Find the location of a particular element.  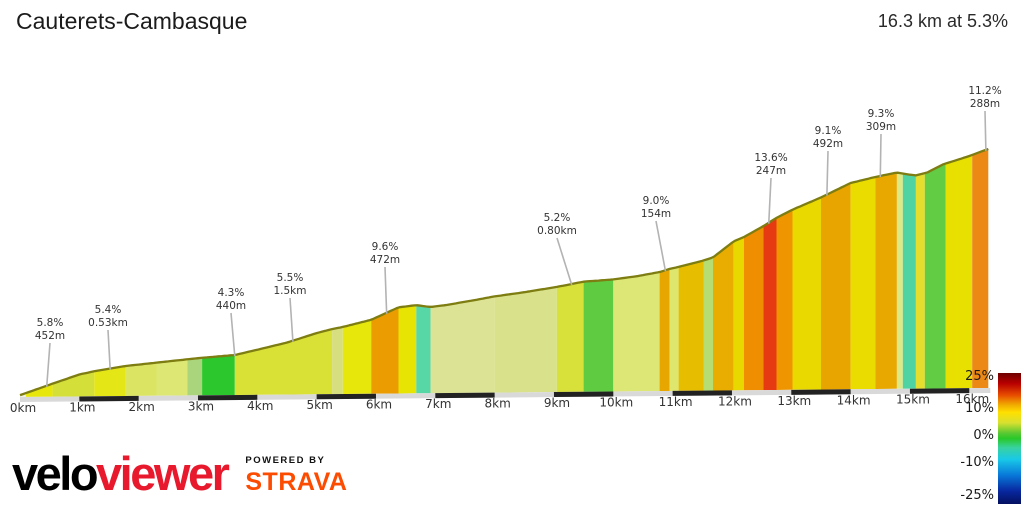

strava-attribution: POWERED BY STRAVA is located at coordinates (296, 471).